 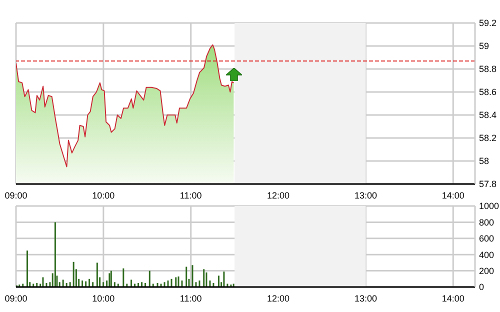 What do you see at coordinates (488, 92) in the screenshot?
I see `y-tick-label: 58.6` at bounding box center [488, 92].